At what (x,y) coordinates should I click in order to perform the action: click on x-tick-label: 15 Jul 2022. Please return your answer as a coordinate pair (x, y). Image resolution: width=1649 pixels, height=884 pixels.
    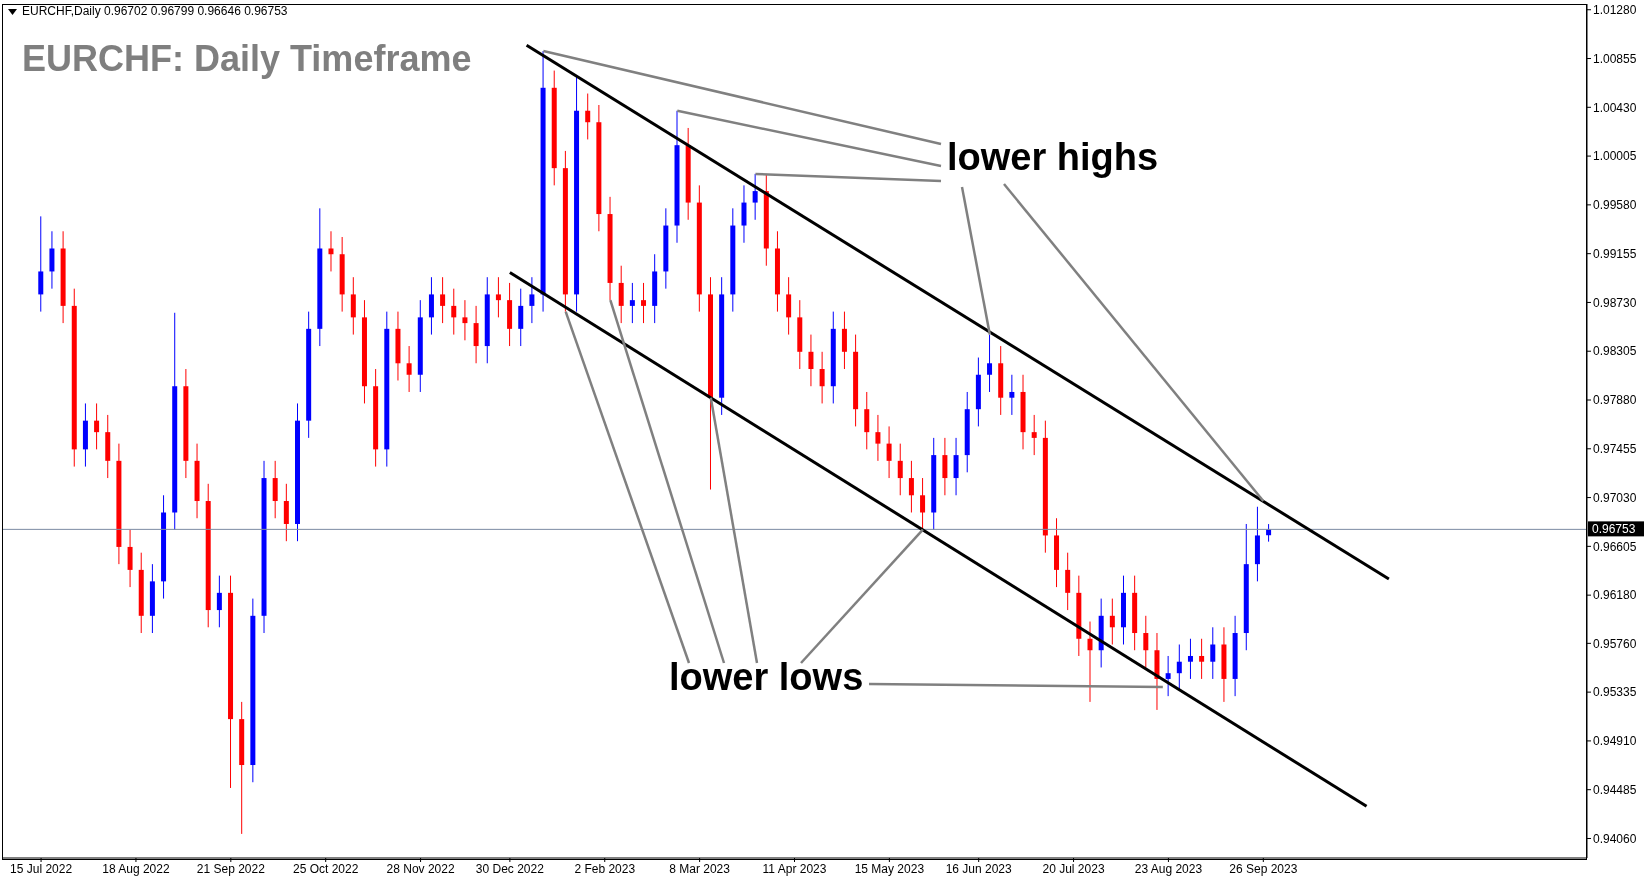
    Looking at the image, I should click on (41, 868).